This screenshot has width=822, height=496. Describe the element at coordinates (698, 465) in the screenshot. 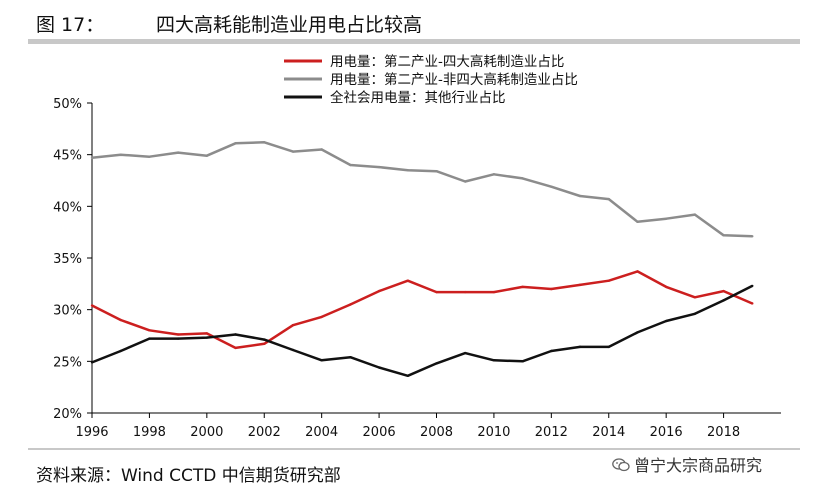

I see `watermark-text: 曾宁大宗商品研究` at that location.